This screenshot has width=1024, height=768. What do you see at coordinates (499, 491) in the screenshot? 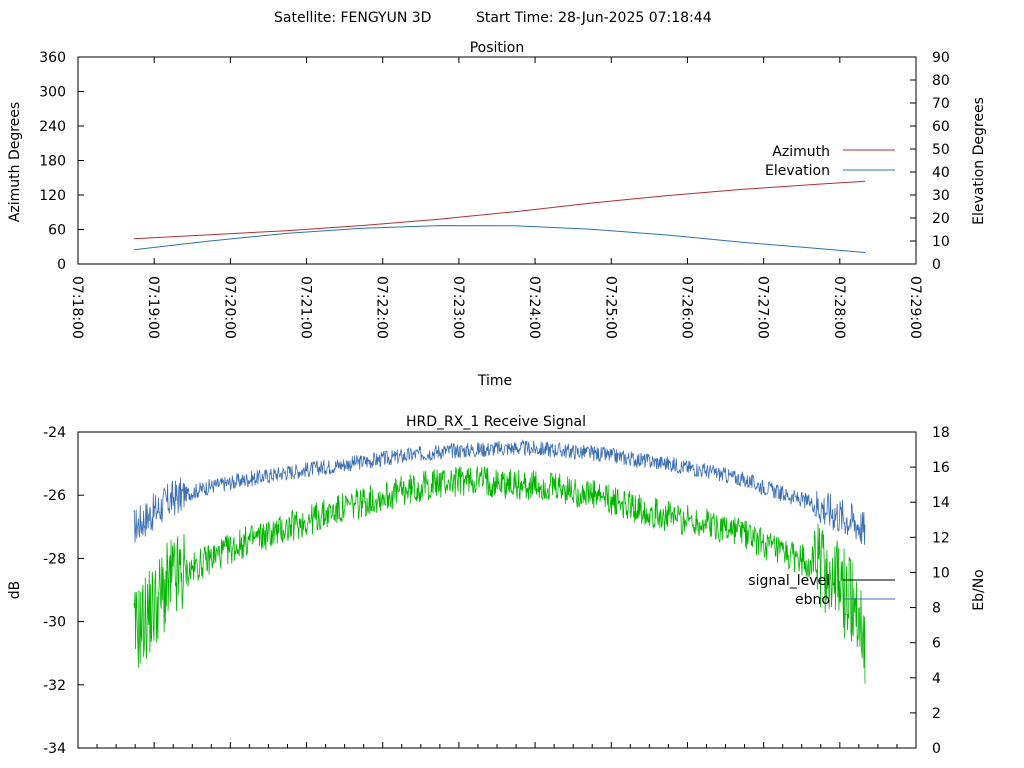
I see `series-line-ebno` at bounding box center [499, 491].